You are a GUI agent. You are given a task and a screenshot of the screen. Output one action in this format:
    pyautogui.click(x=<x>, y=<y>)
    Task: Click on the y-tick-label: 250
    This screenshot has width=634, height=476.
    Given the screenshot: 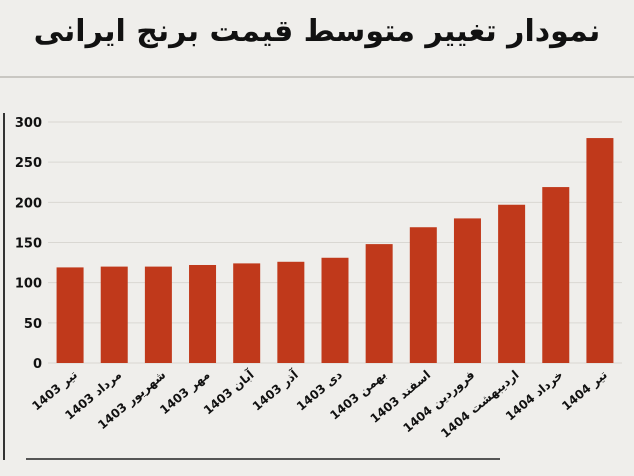 What is the action you would take?
    pyautogui.click(x=28, y=163)
    